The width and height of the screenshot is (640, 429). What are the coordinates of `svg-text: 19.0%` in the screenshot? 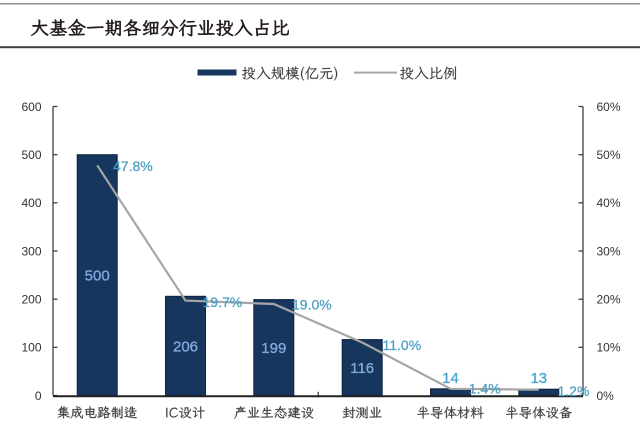 It's located at (312, 305).